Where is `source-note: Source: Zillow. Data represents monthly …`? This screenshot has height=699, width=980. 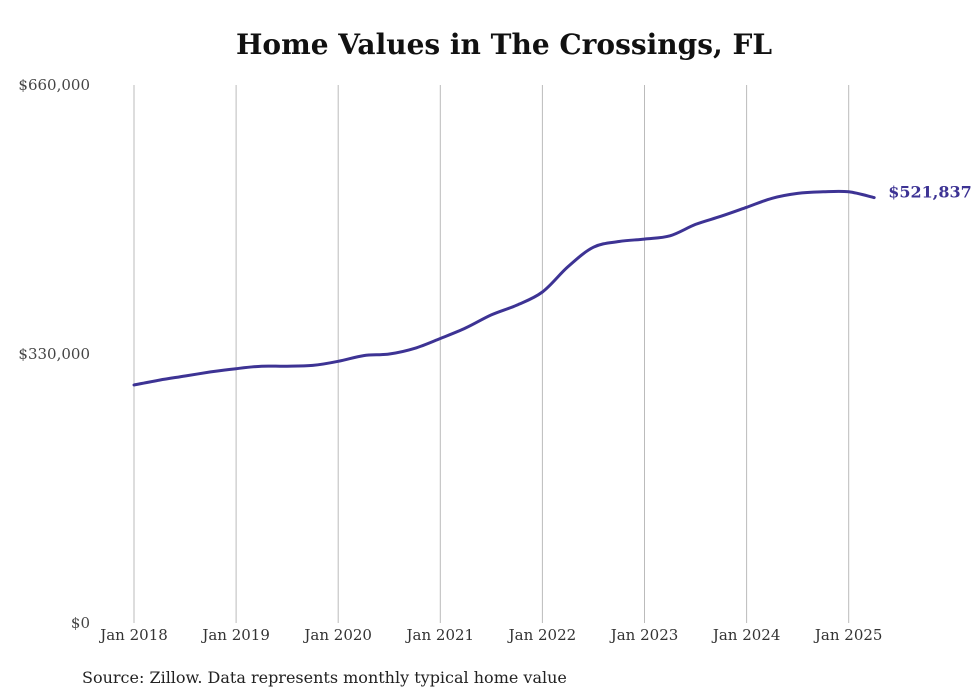 source-note: Source: Zillow. Data represents monthly … is located at coordinates (324, 677).